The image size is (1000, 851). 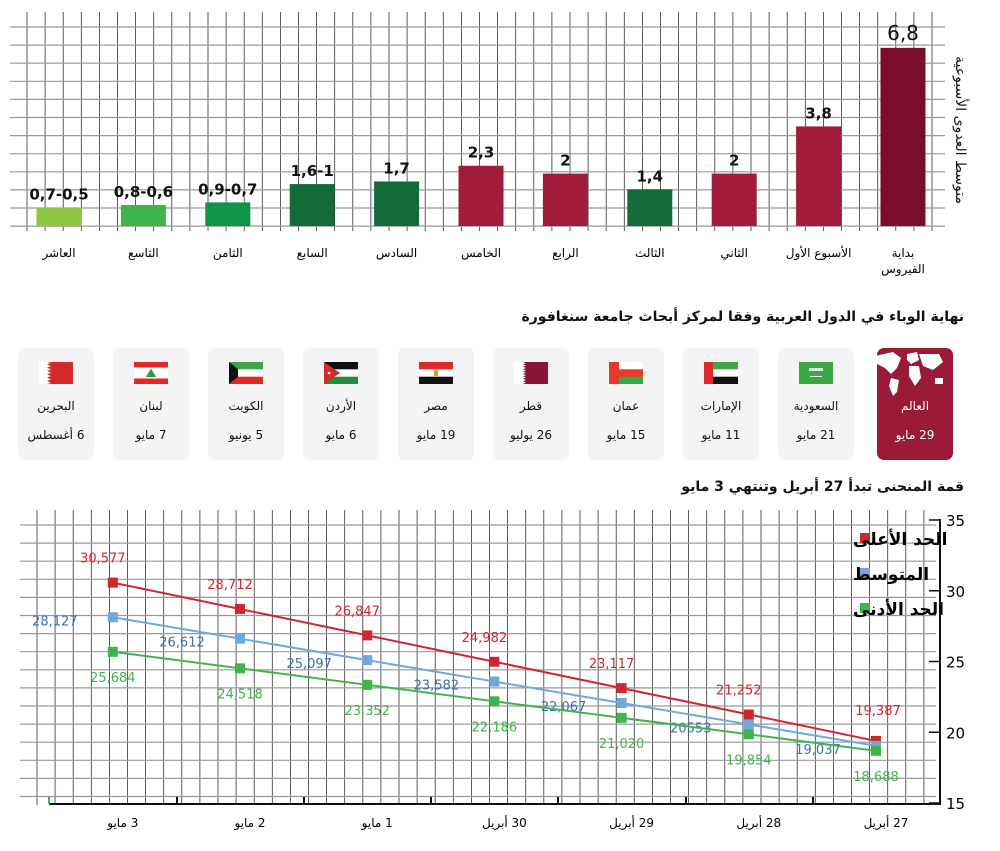 I want to click on x-tick-label: 1 مايو, so click(x=377, y=823).